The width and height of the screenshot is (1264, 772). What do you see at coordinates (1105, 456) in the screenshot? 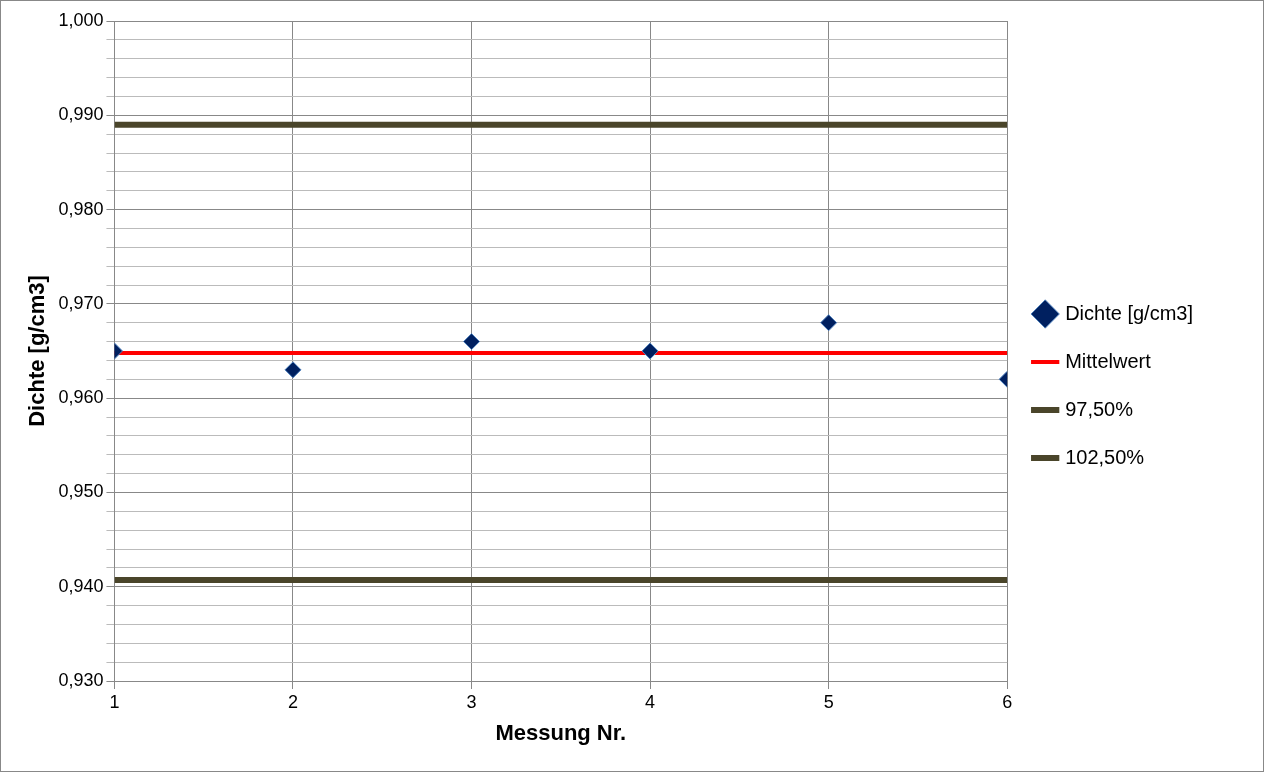
I see `legend-label: 102,50%` at bounding box center [1105, 456].